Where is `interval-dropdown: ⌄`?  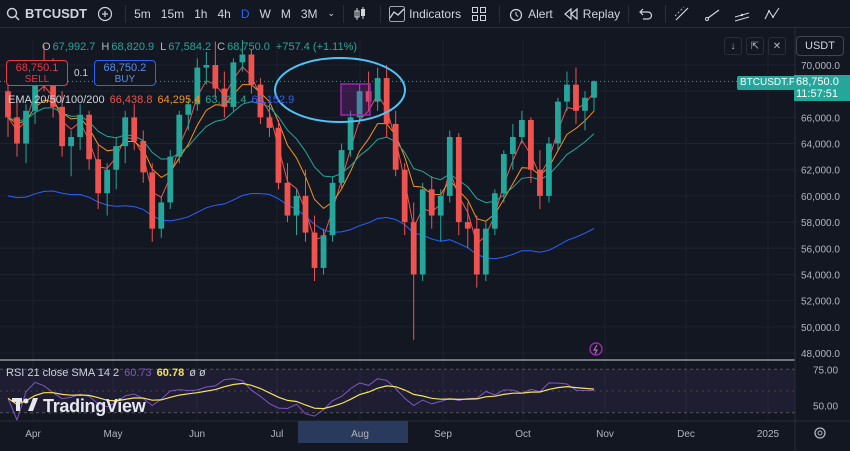
interval-dropdown: ⌄ is located at coordinates (332, 14).